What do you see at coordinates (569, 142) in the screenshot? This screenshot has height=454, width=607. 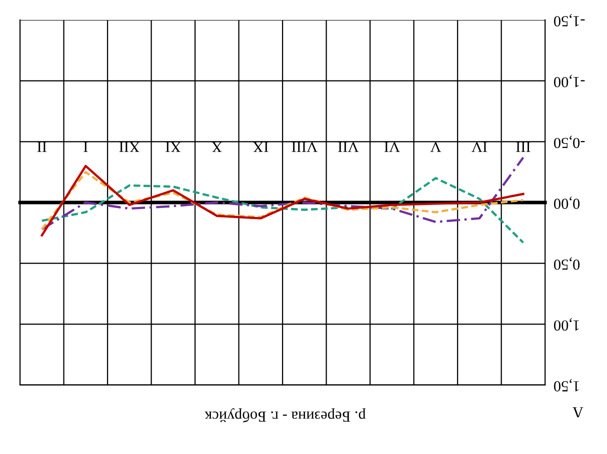 I see `y-tick-label: -0,50` at bounding box center [569, 142].